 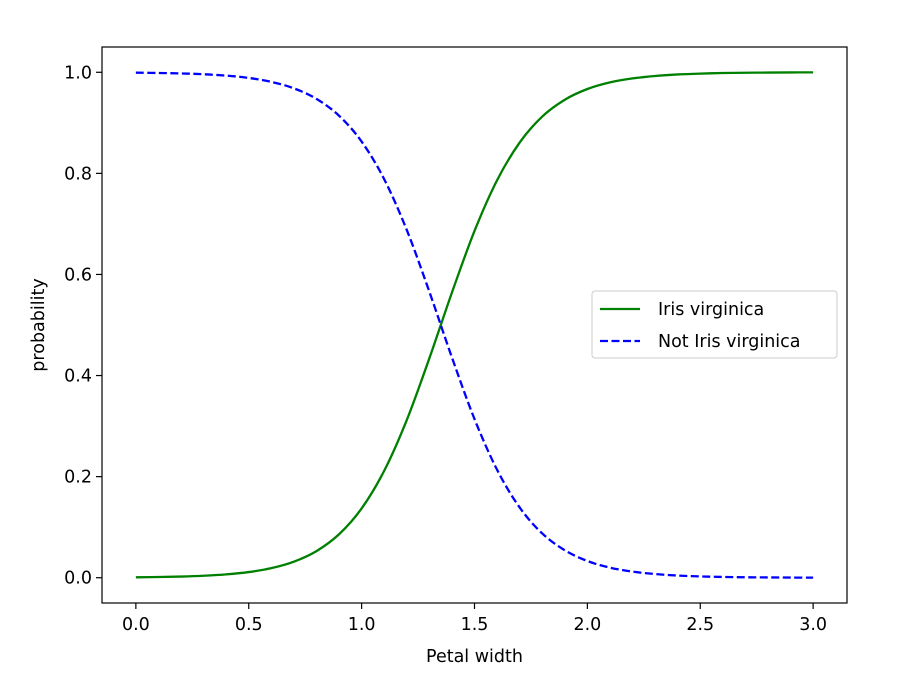 What do you see at coordinates (83, 326) in the screenshot?
I see `y-axis-ticks: 0.0 0.2 0.4 0.6 0.8 1.0` at bounding box center [83, 326].